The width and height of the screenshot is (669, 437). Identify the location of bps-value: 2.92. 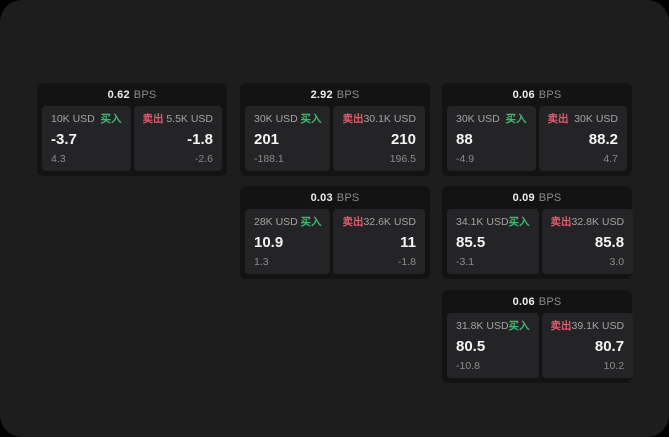
(321, 94).